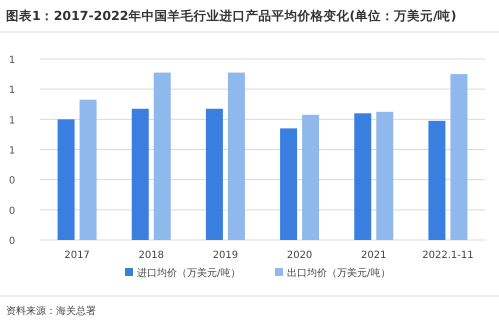 The image size is (499, 329). What do you see at coordinates (373, 255) in the screenshot?
I see `x-tick-label: 2021` at bounding box center [373, 255].